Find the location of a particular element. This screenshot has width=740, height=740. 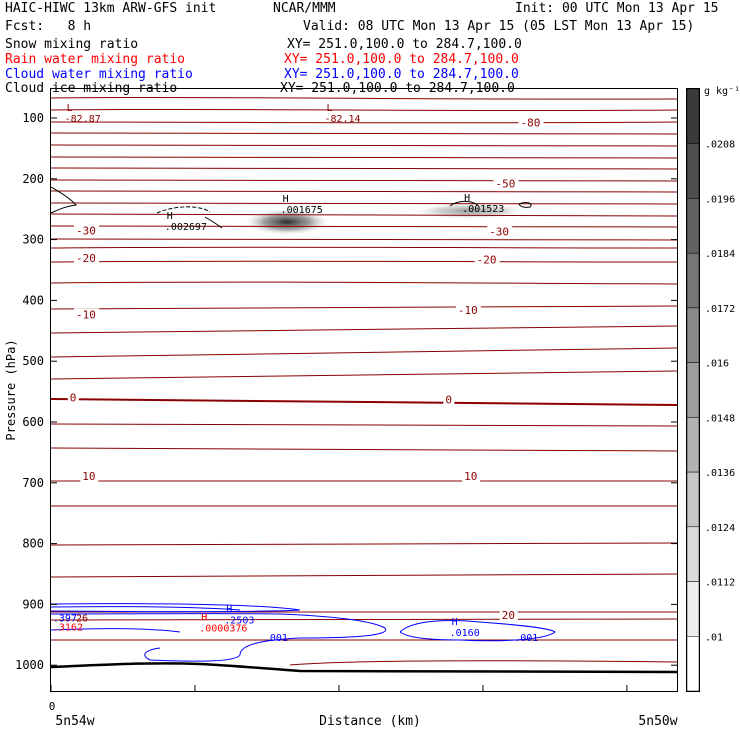

cloud-ice-contours is located at coordinates (291, 207).